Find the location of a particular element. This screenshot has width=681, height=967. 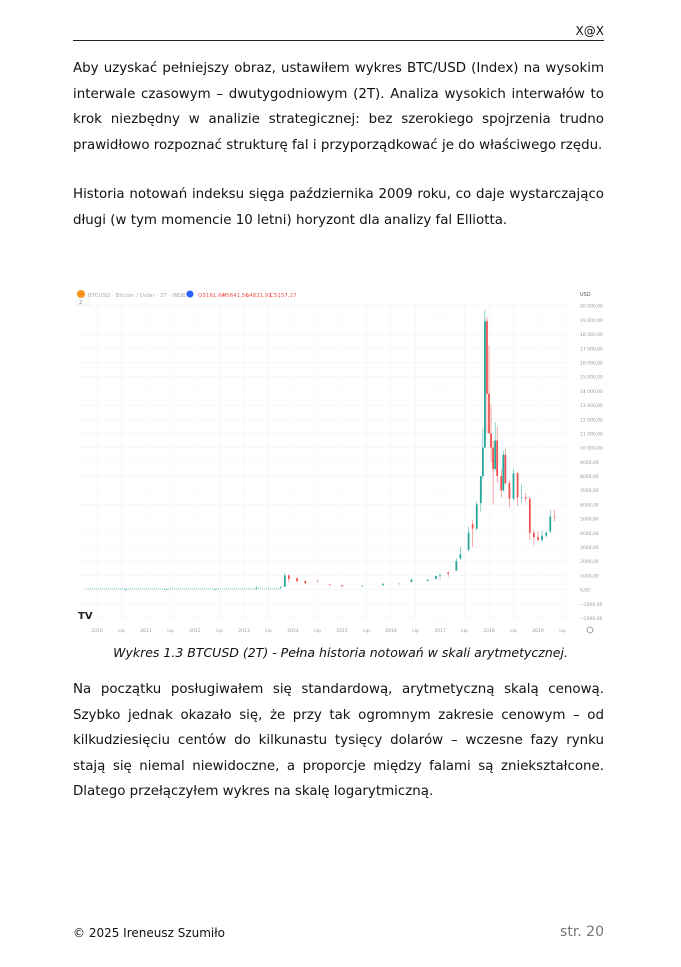

y-tick-label: 18 000,00 is located at coordinates (591, 335).